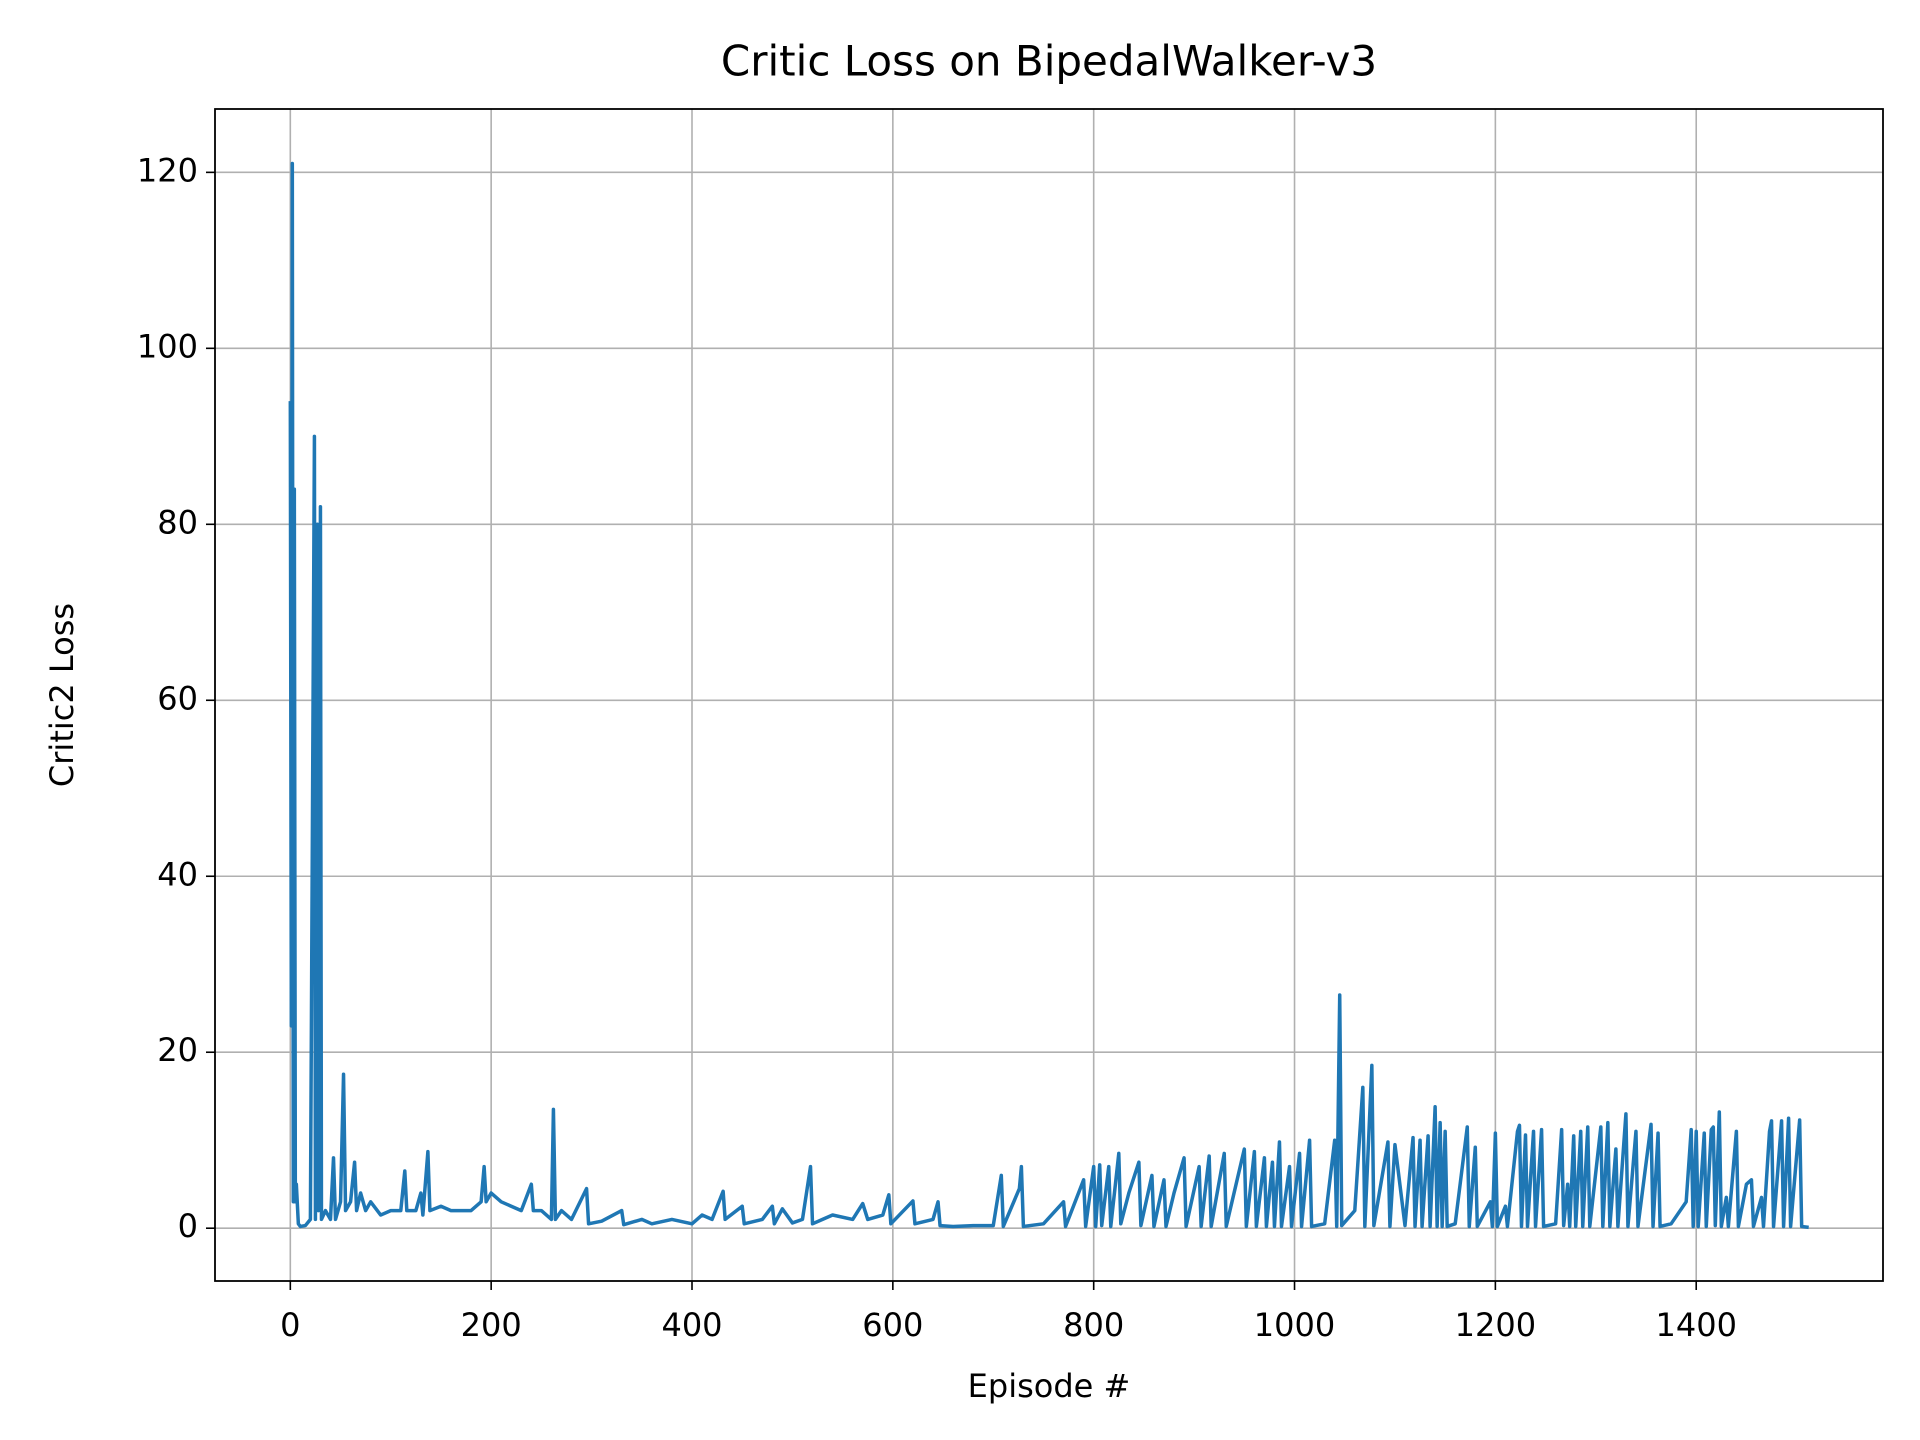  Describe the element at coordinates (177, 698) in the screenshot. I see `y-tick-label: 60` at that location.